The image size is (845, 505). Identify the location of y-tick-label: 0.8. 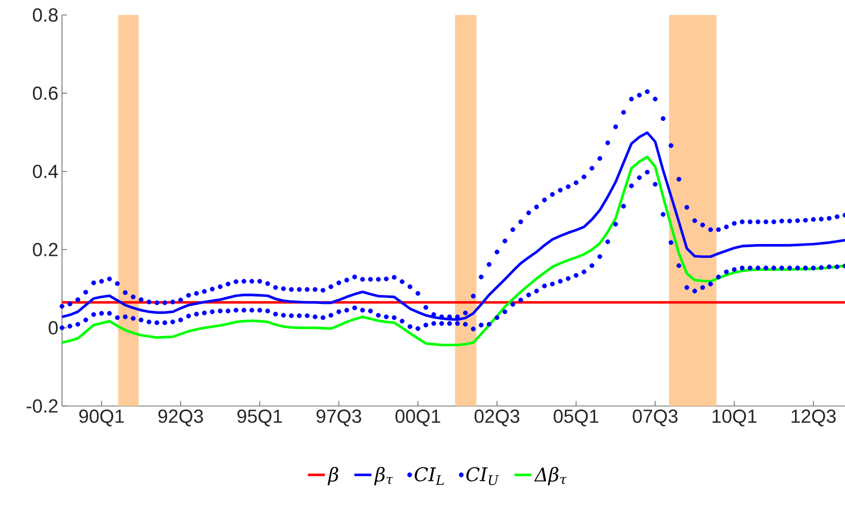
(45, 15).